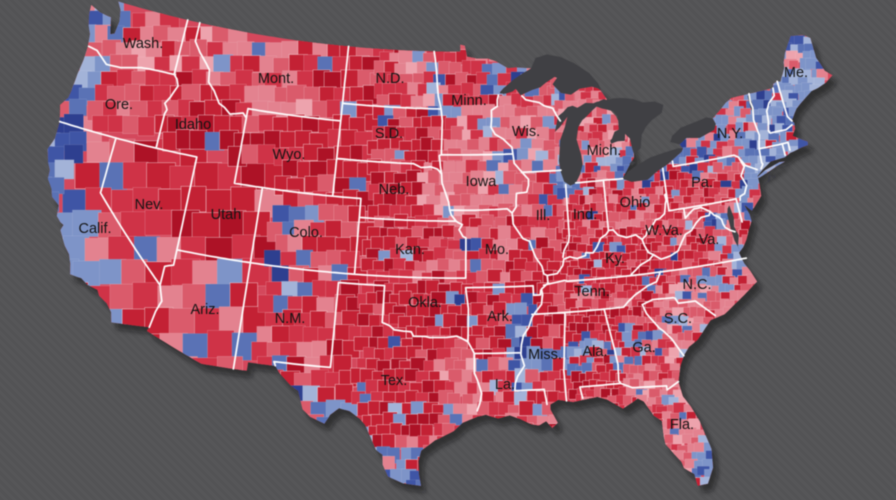 The width and height of the screenshot is (896, 500). Describe the element at coordinates (226, 215) in the screenshot. I see `svg-text: Utah` at that location.